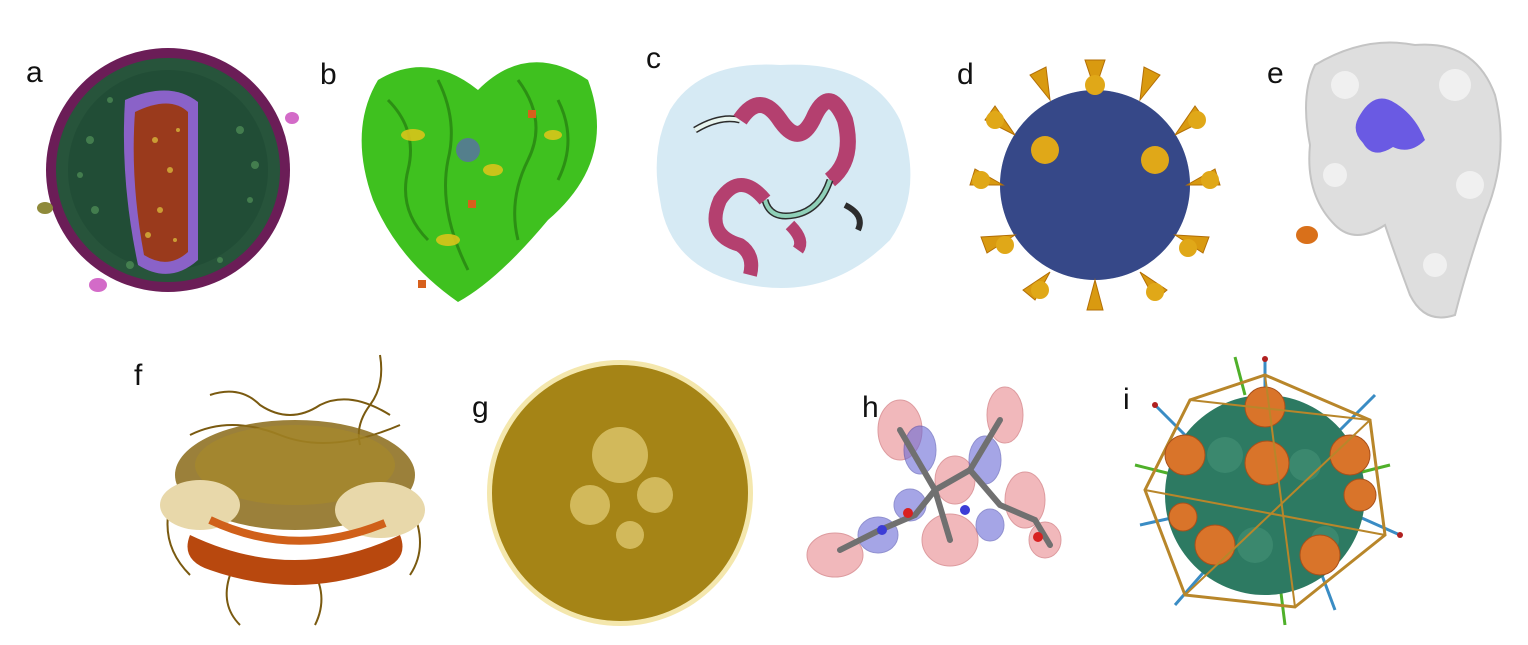 This screenshot has width=1528, height=645. Describe the element at coordinates (1275, 73) in the screenshot. I see `panel-label-e: e` at that location.